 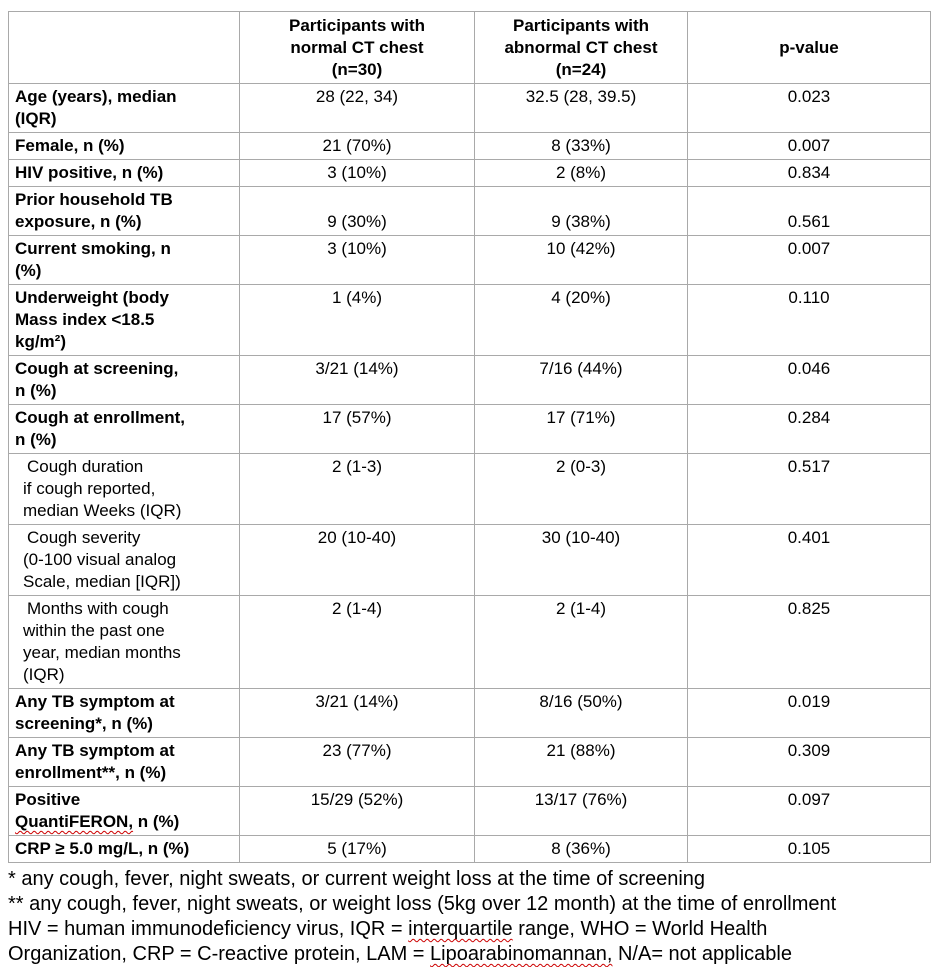 What do you see at coordinates (809, 762) in the screenshot?
I see `p-value-cell: 0.309` at bounding box center [809, 762].